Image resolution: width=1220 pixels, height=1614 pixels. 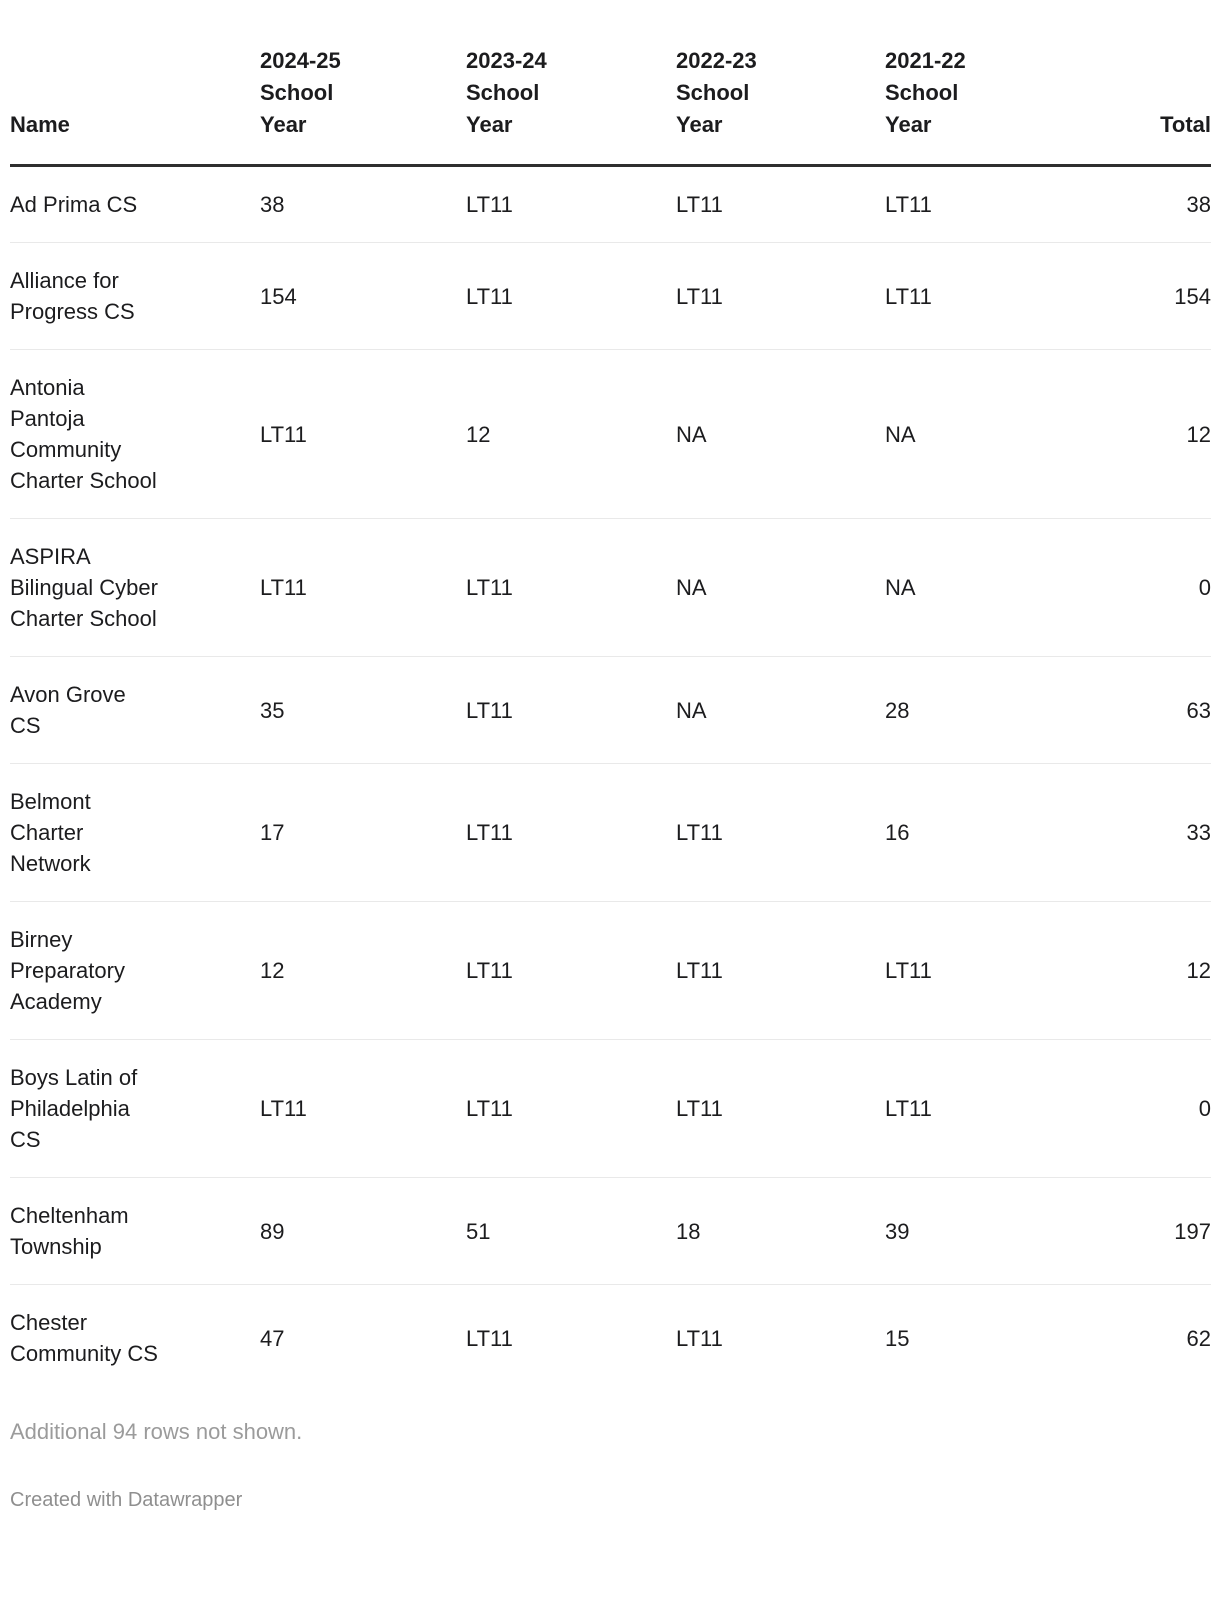 I want to click on school-name-cell: Belmont Charter Network, so click(x=135, y=832).